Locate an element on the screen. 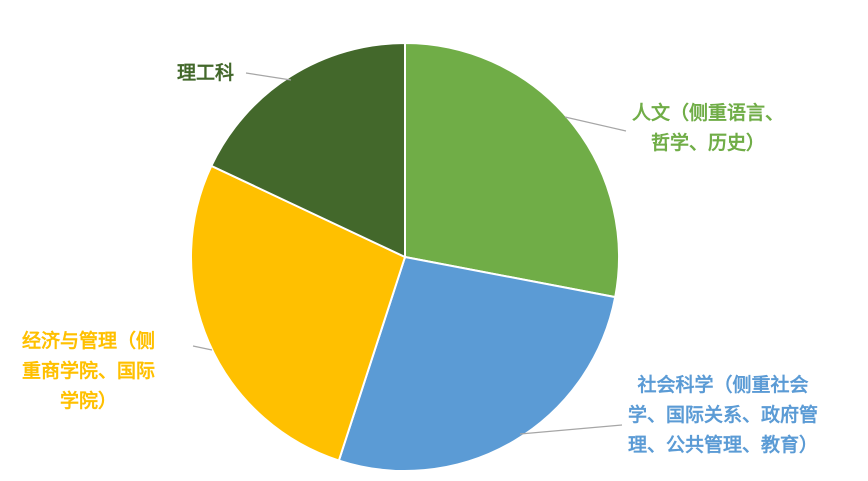  slice-label-humanities: 人文（侧重语言、 哲学、历史） is located at coordinates (708, 128).